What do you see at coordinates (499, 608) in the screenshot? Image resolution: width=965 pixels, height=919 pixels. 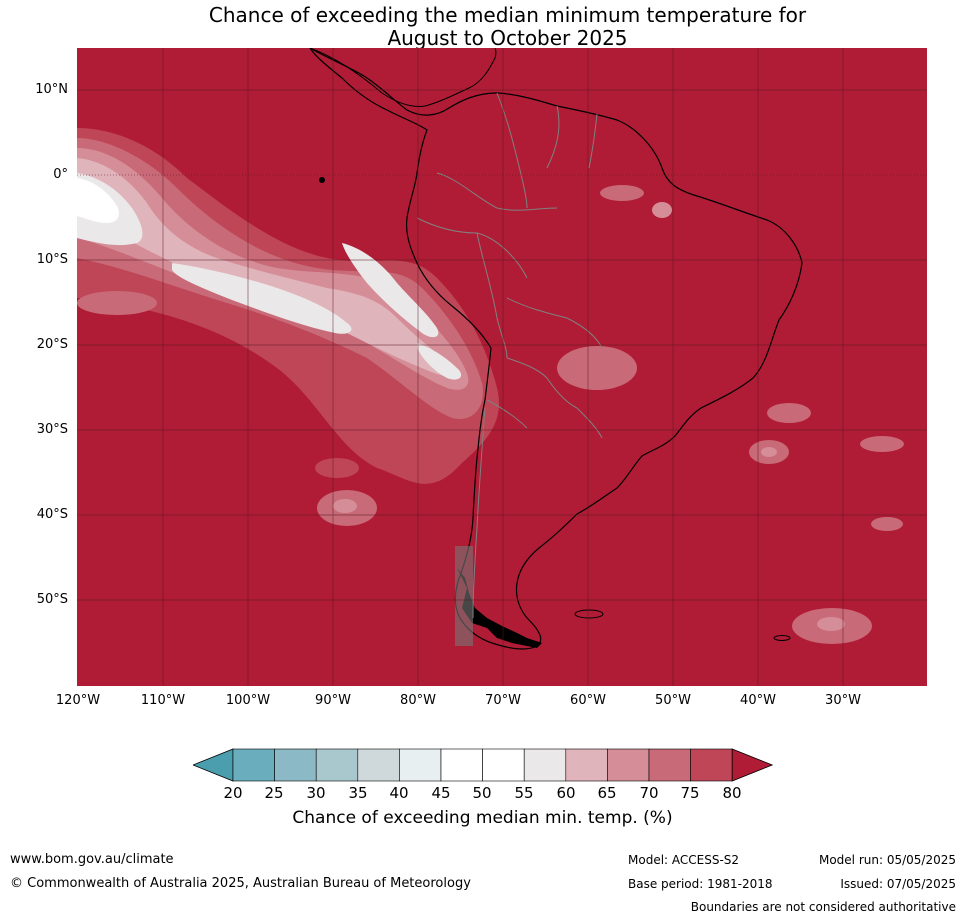 I see `tierra-del-fuego` at bounding box center [499, 608].